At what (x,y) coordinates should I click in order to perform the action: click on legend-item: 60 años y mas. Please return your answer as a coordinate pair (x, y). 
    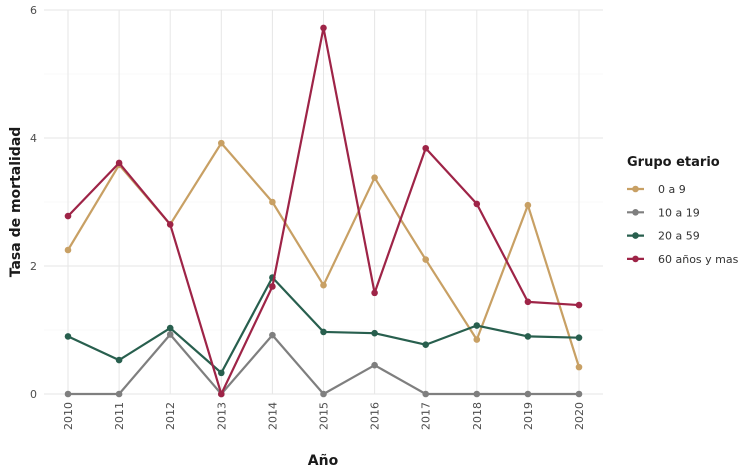
    Looking at the image, I should click on (683, 259).